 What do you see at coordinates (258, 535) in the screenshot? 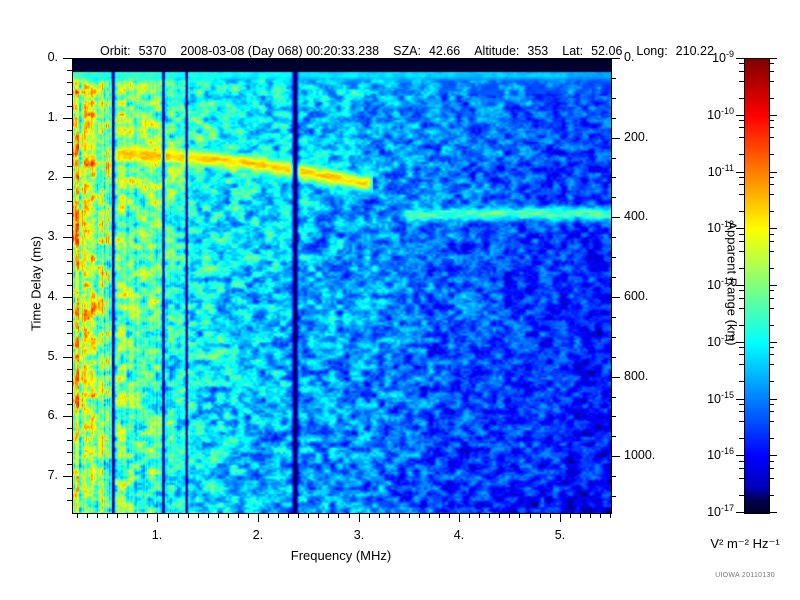
I see `x-tick-label: 2.` at bounding box center [258, 535].